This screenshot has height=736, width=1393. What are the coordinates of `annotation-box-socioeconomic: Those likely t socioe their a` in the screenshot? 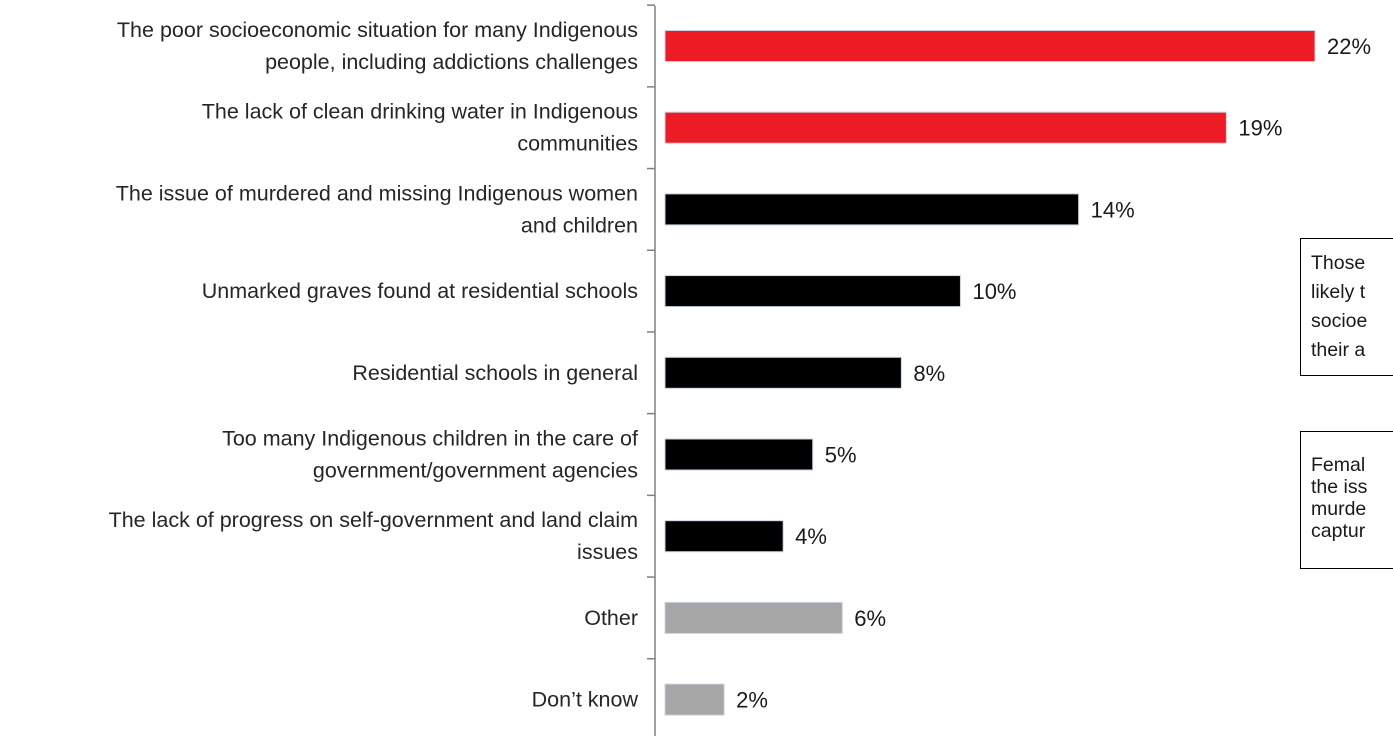 It's located at (1346, 307).